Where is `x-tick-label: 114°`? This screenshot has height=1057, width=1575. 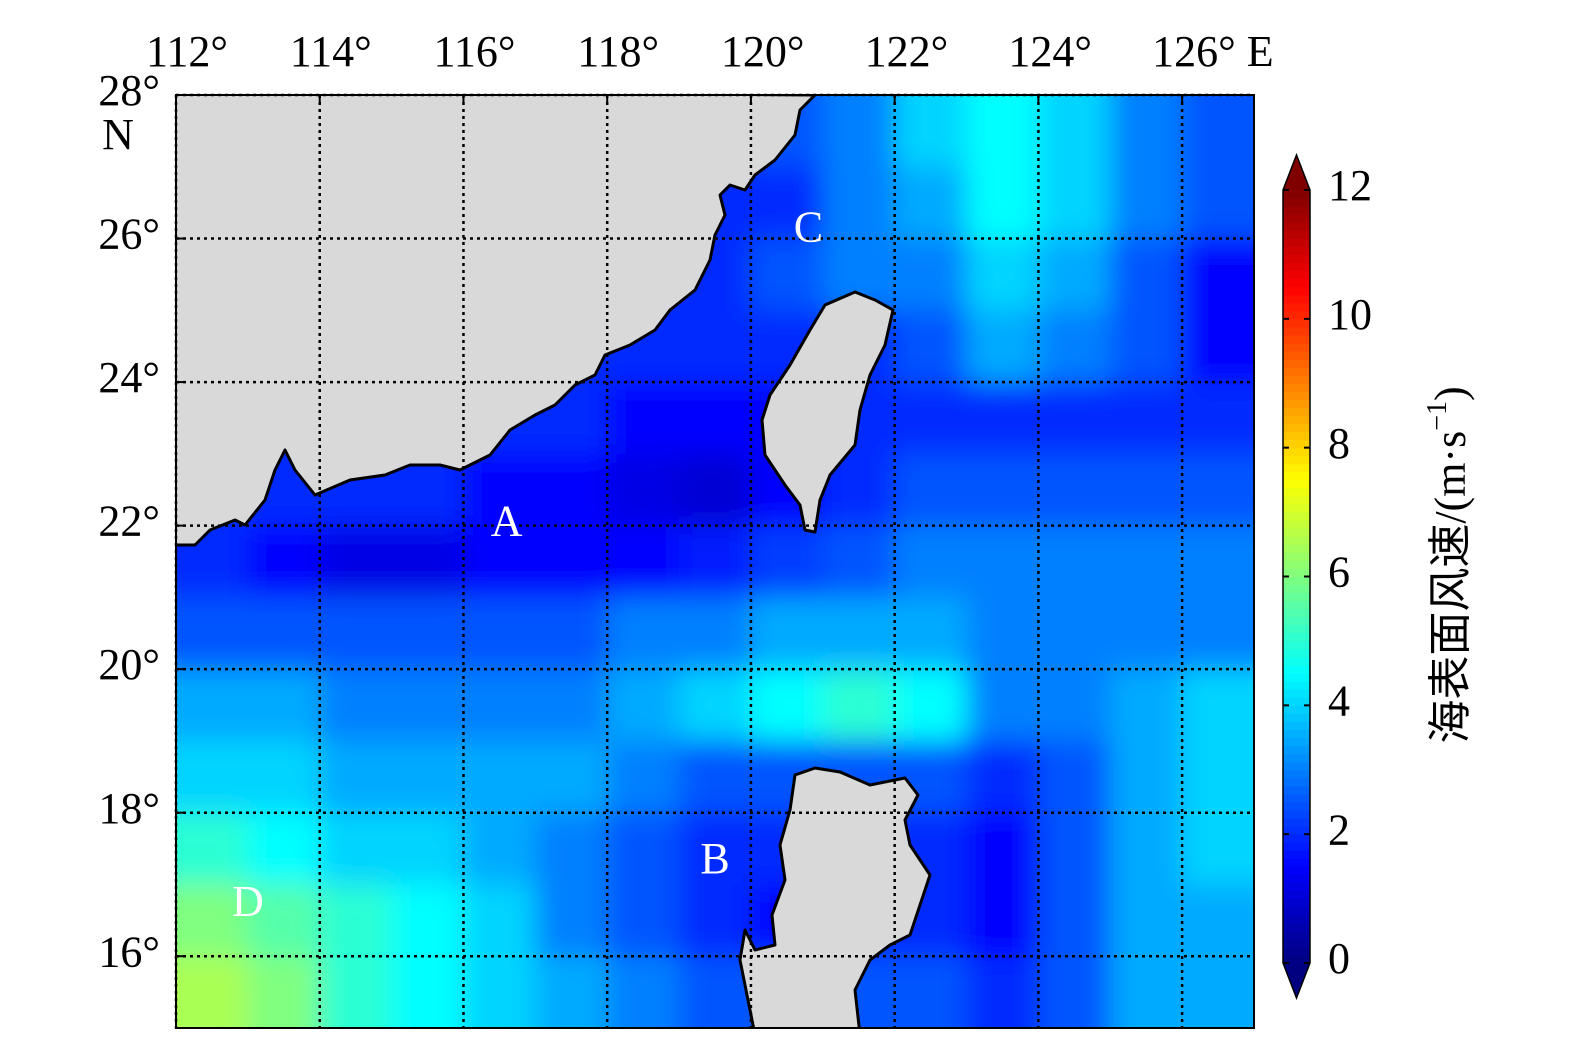 x-tick-label: 114° is located at coordinates (331, 51).